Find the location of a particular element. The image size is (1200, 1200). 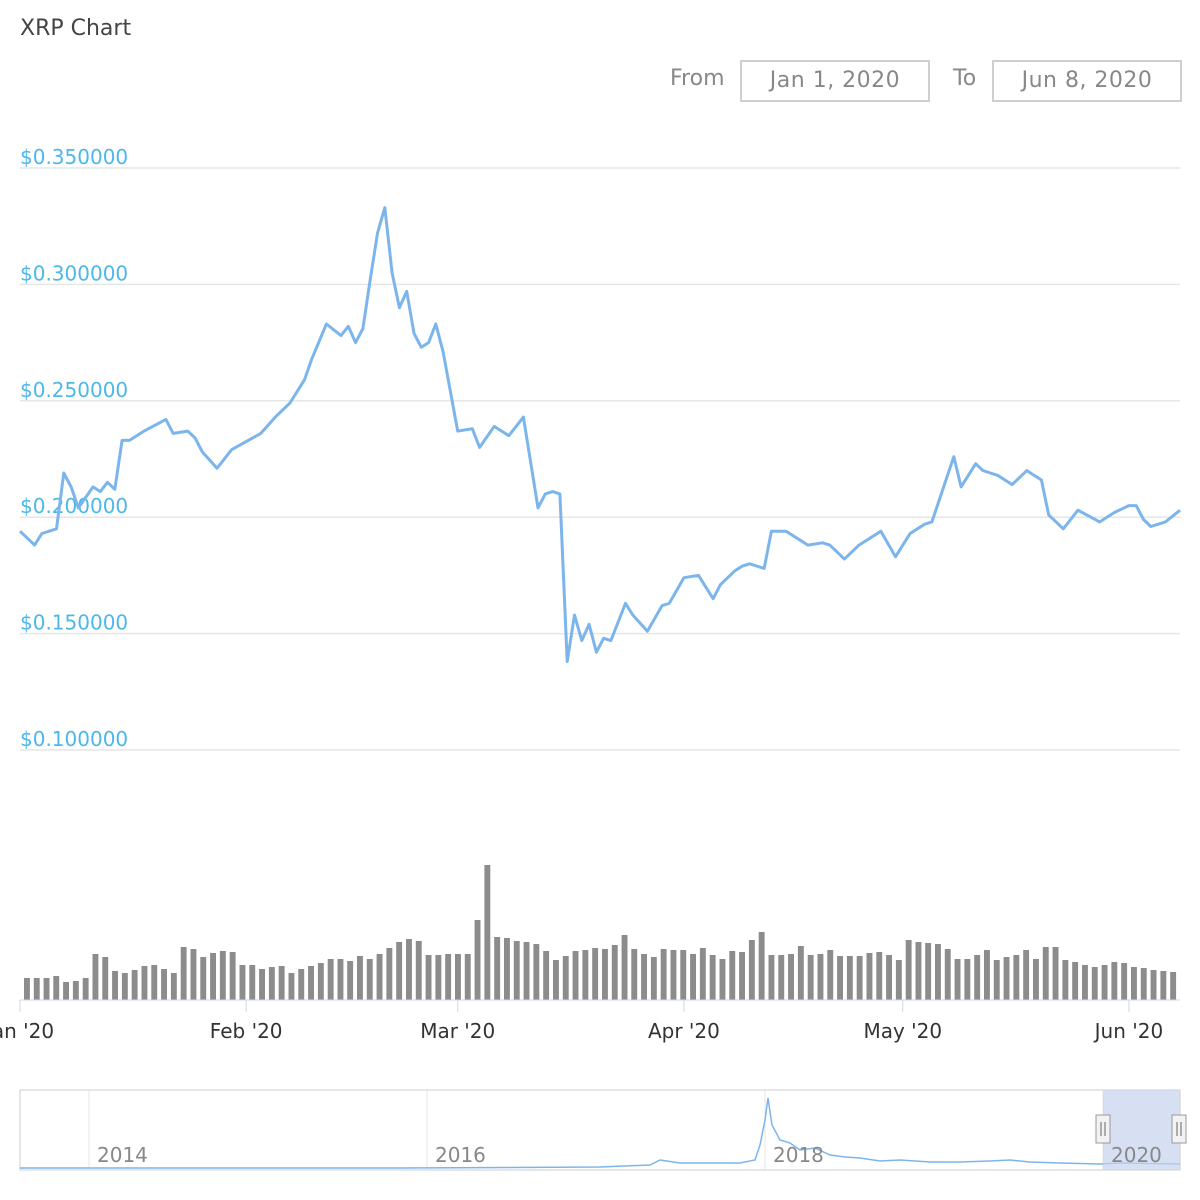

chart-title: XRP Chart is located at coordinates (76, 28).